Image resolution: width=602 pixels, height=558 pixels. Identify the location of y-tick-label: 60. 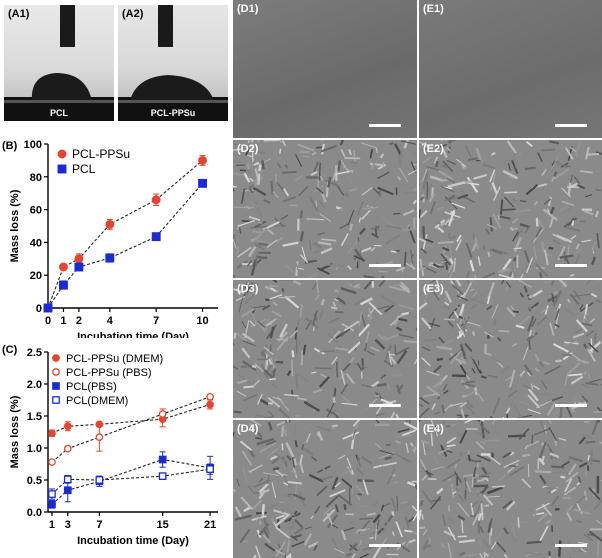
(36, 211).